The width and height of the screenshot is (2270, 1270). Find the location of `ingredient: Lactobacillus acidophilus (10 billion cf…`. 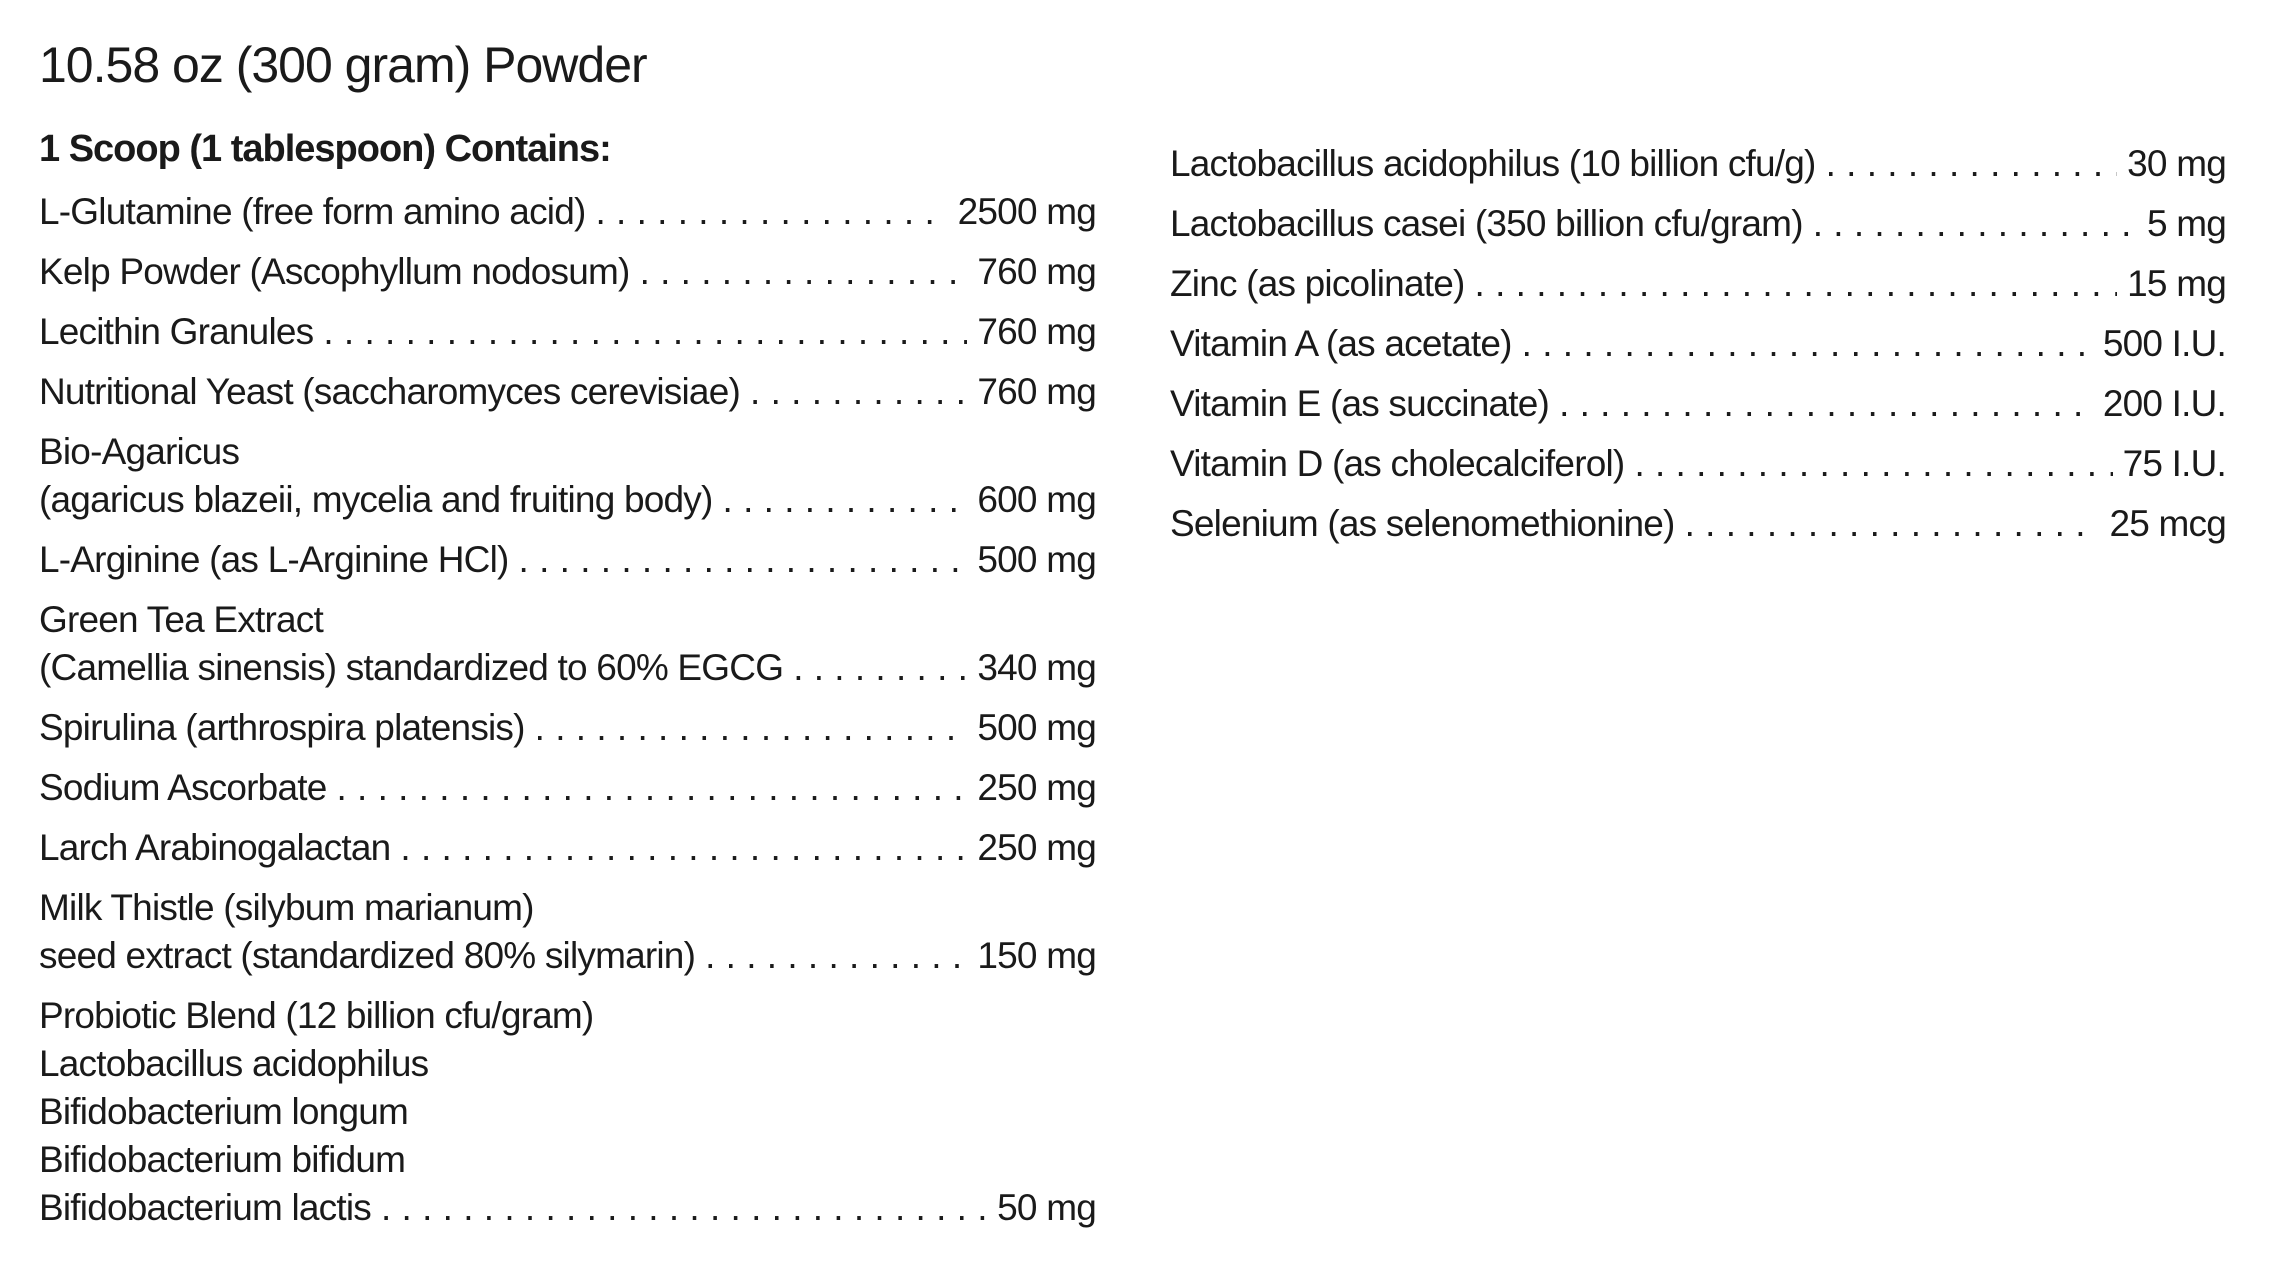

ingredient: Lactobacillus acidophilus (10 billion cf… is located at coordinates (1698, 164).